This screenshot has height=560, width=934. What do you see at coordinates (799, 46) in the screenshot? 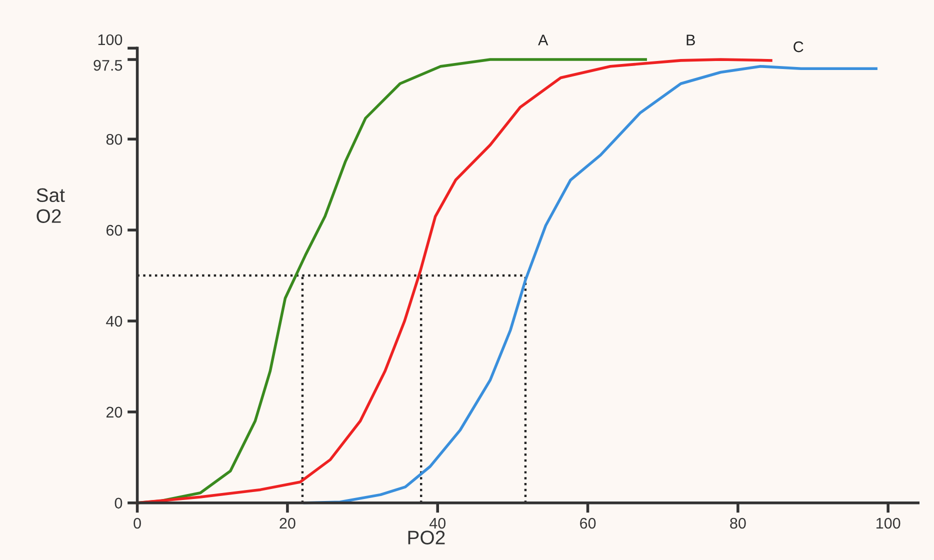
I see `series-label: C` at bounding box center [799, 46].